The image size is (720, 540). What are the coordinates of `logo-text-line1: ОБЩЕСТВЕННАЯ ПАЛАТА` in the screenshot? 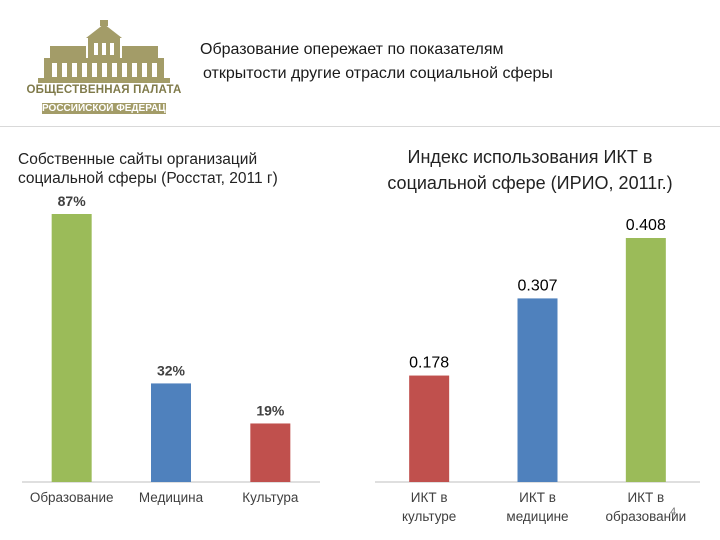 It's located at (104, 90).